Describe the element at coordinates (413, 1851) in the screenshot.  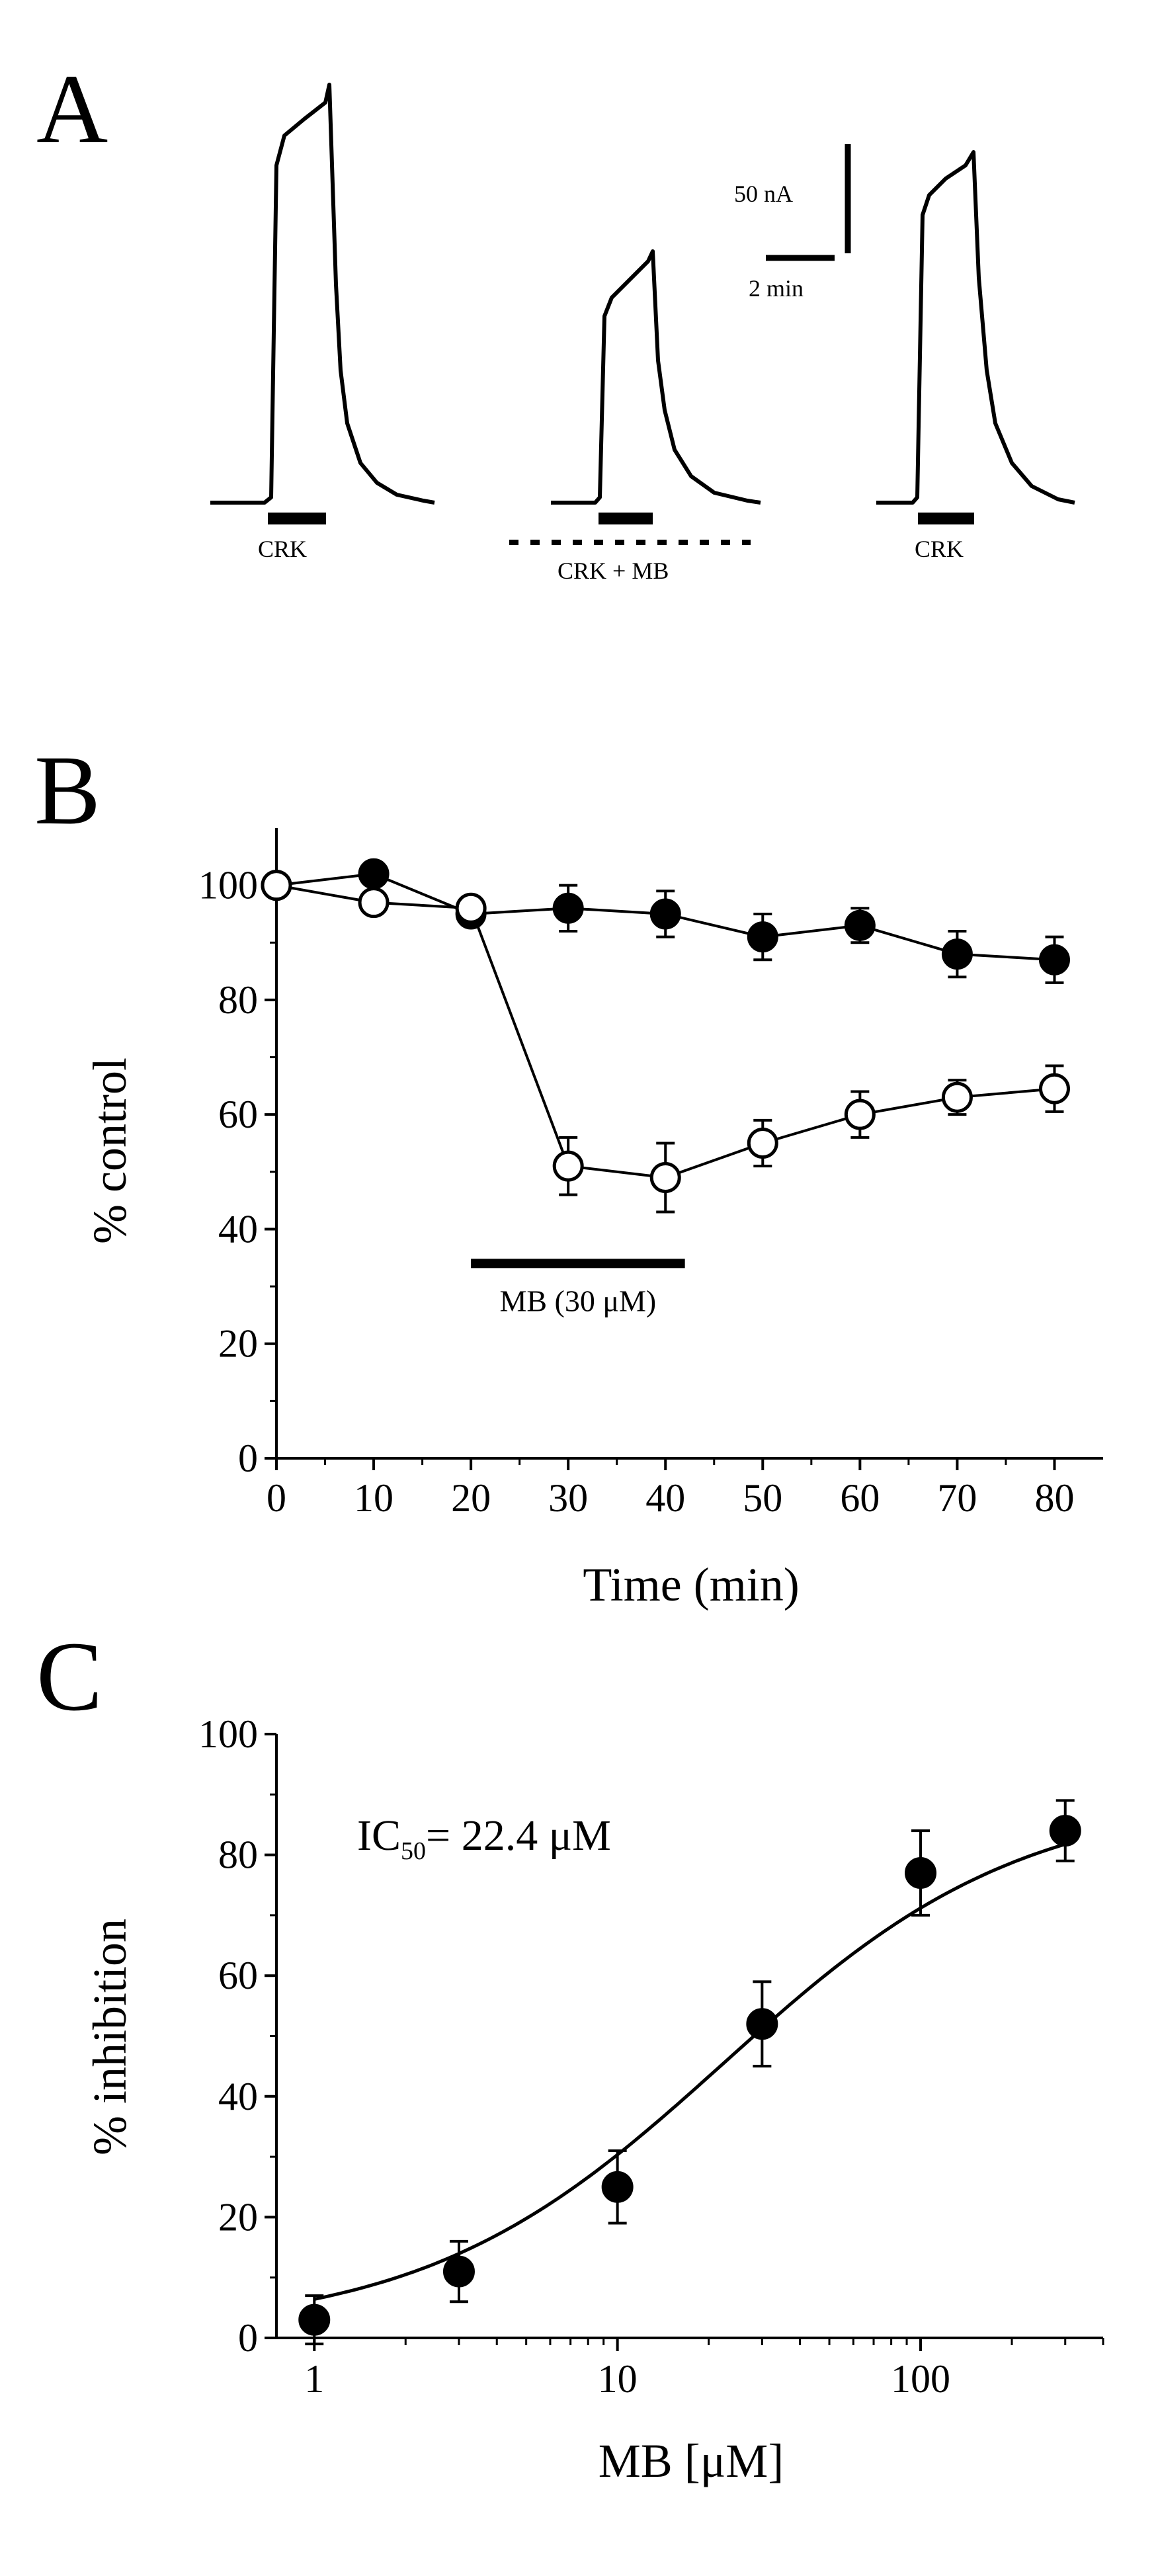
I see `ic50-subscript: 50` at that location.